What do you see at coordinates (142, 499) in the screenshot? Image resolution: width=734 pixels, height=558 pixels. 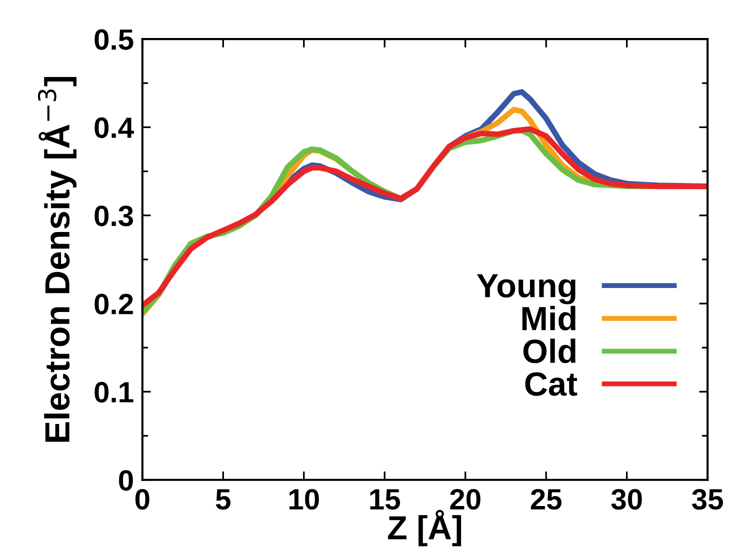 I see `x-tick-label: 0` at bounding box center [142, 499].